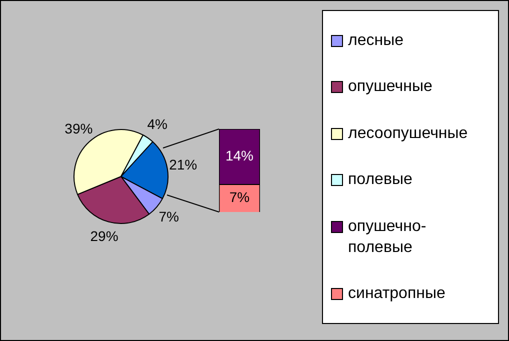 This screenshot has height=341, width=509. I want to click on data-label: 39%, so click(78, 128).